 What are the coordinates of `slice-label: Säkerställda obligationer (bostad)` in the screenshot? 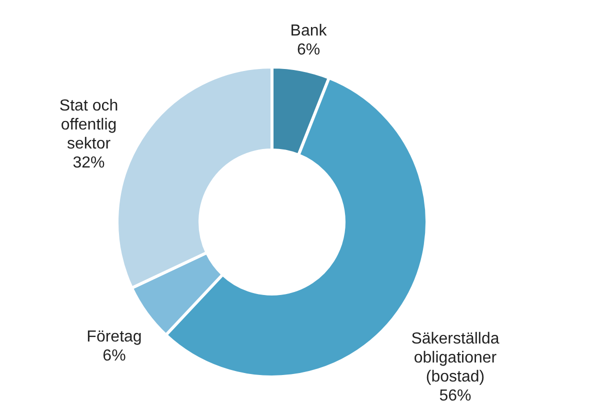 It's located at (455, 358).